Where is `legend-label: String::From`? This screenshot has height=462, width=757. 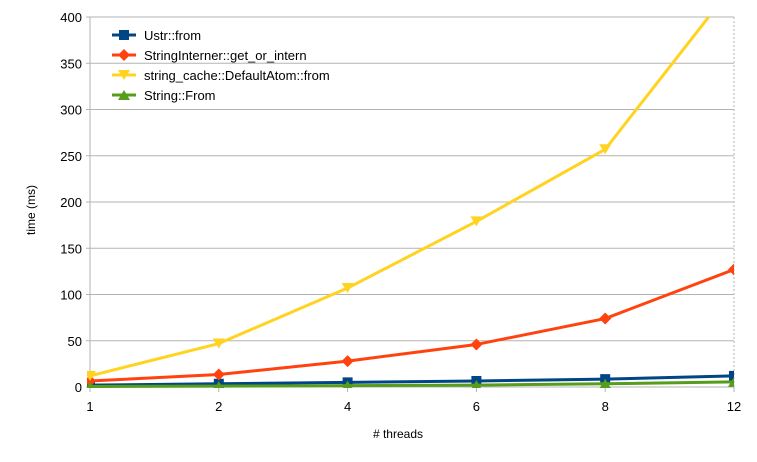 legend-label: String::From is located at coordinates (180, 95).